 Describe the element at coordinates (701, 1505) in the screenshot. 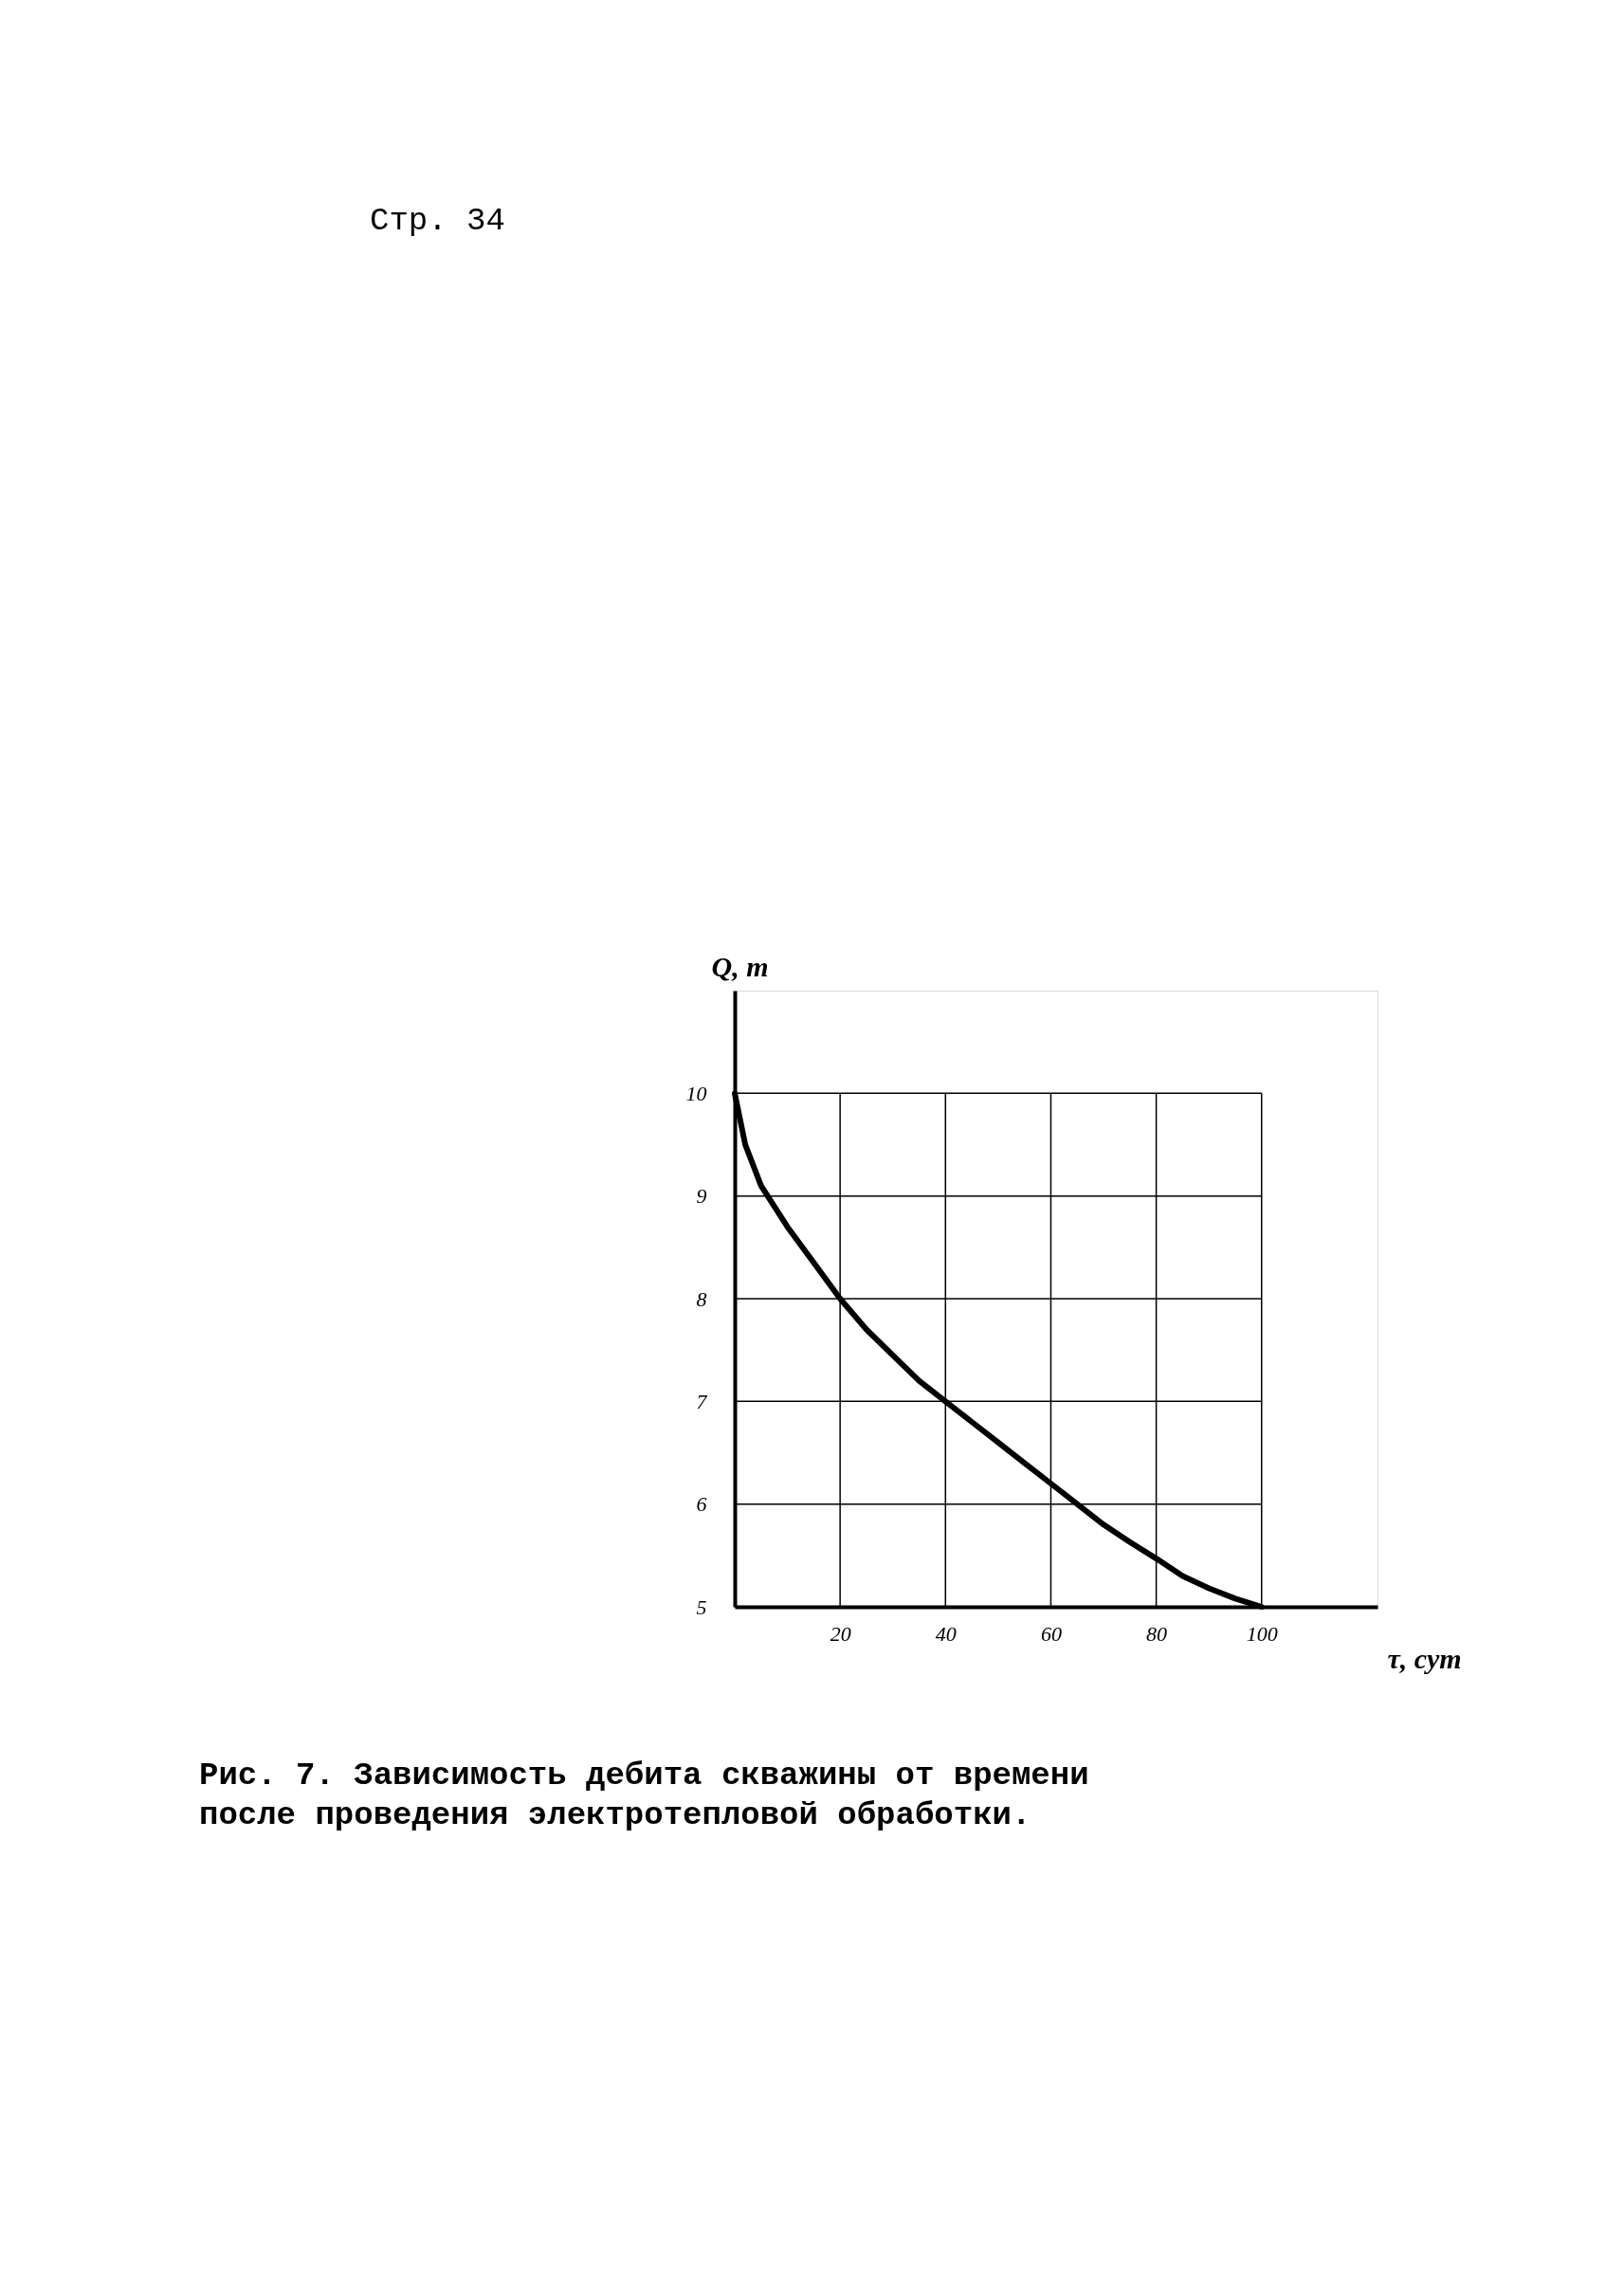

I see `y-tick-label: 6` at that location.